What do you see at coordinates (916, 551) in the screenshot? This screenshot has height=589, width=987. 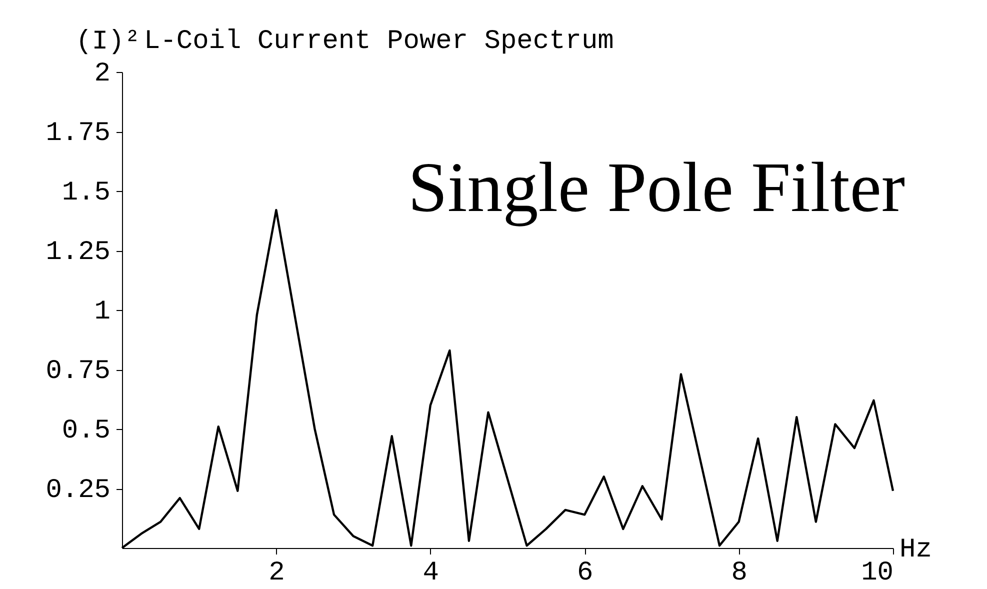 I see `x-axis-title: Hz` at bounding box center [916, 551].